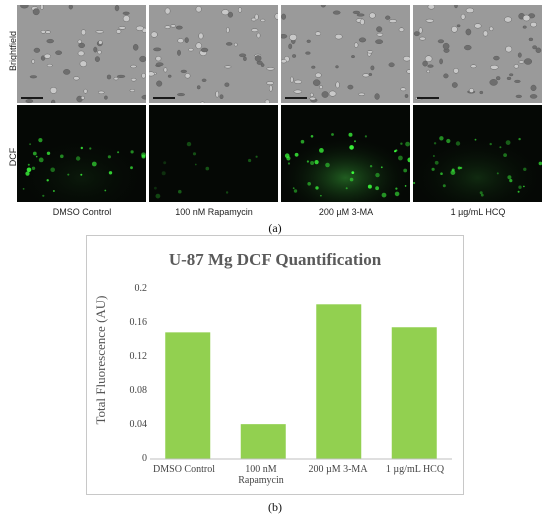  I want to click on x-tick-label-hcq: 1 µg/mL HCQ, so click(415, 469).